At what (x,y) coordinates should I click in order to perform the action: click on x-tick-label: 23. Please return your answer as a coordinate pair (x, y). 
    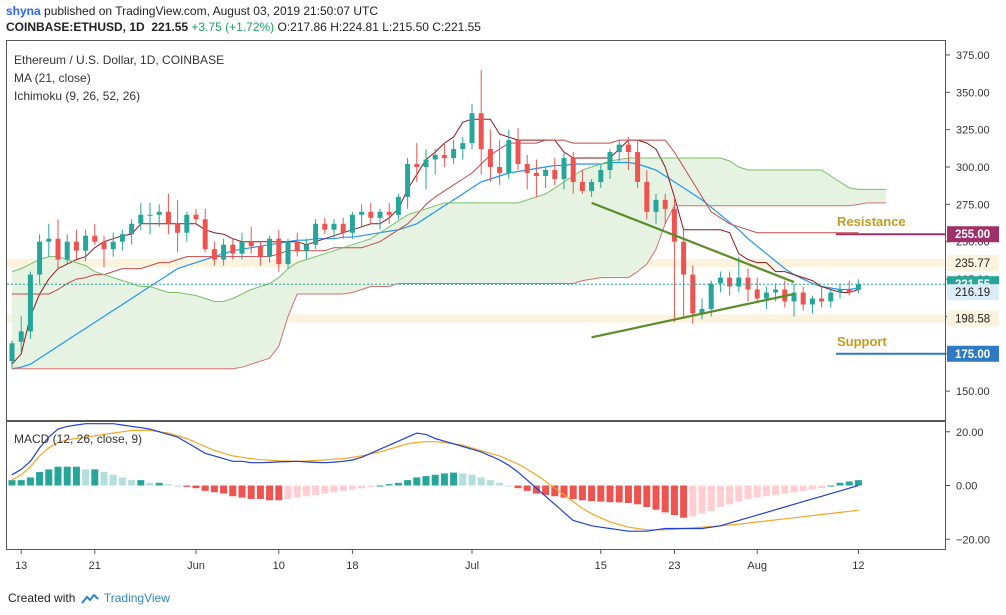
    Looking at the image, I should click on (674, 566).